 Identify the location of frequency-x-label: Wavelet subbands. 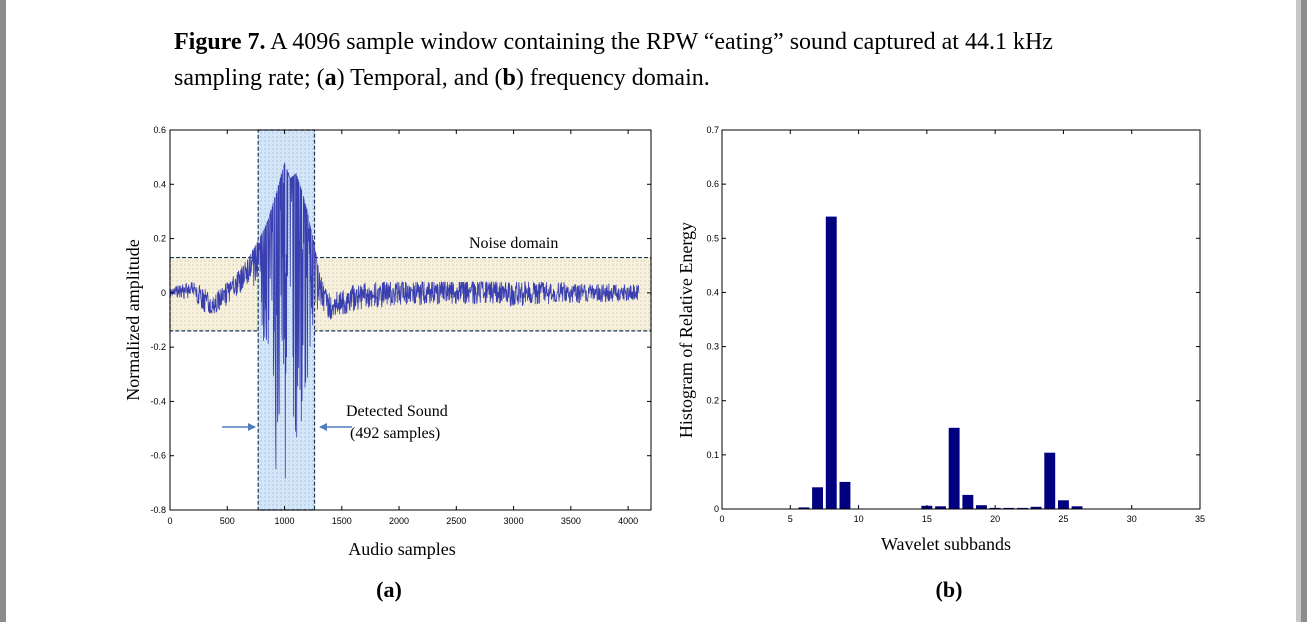
(946, 544).